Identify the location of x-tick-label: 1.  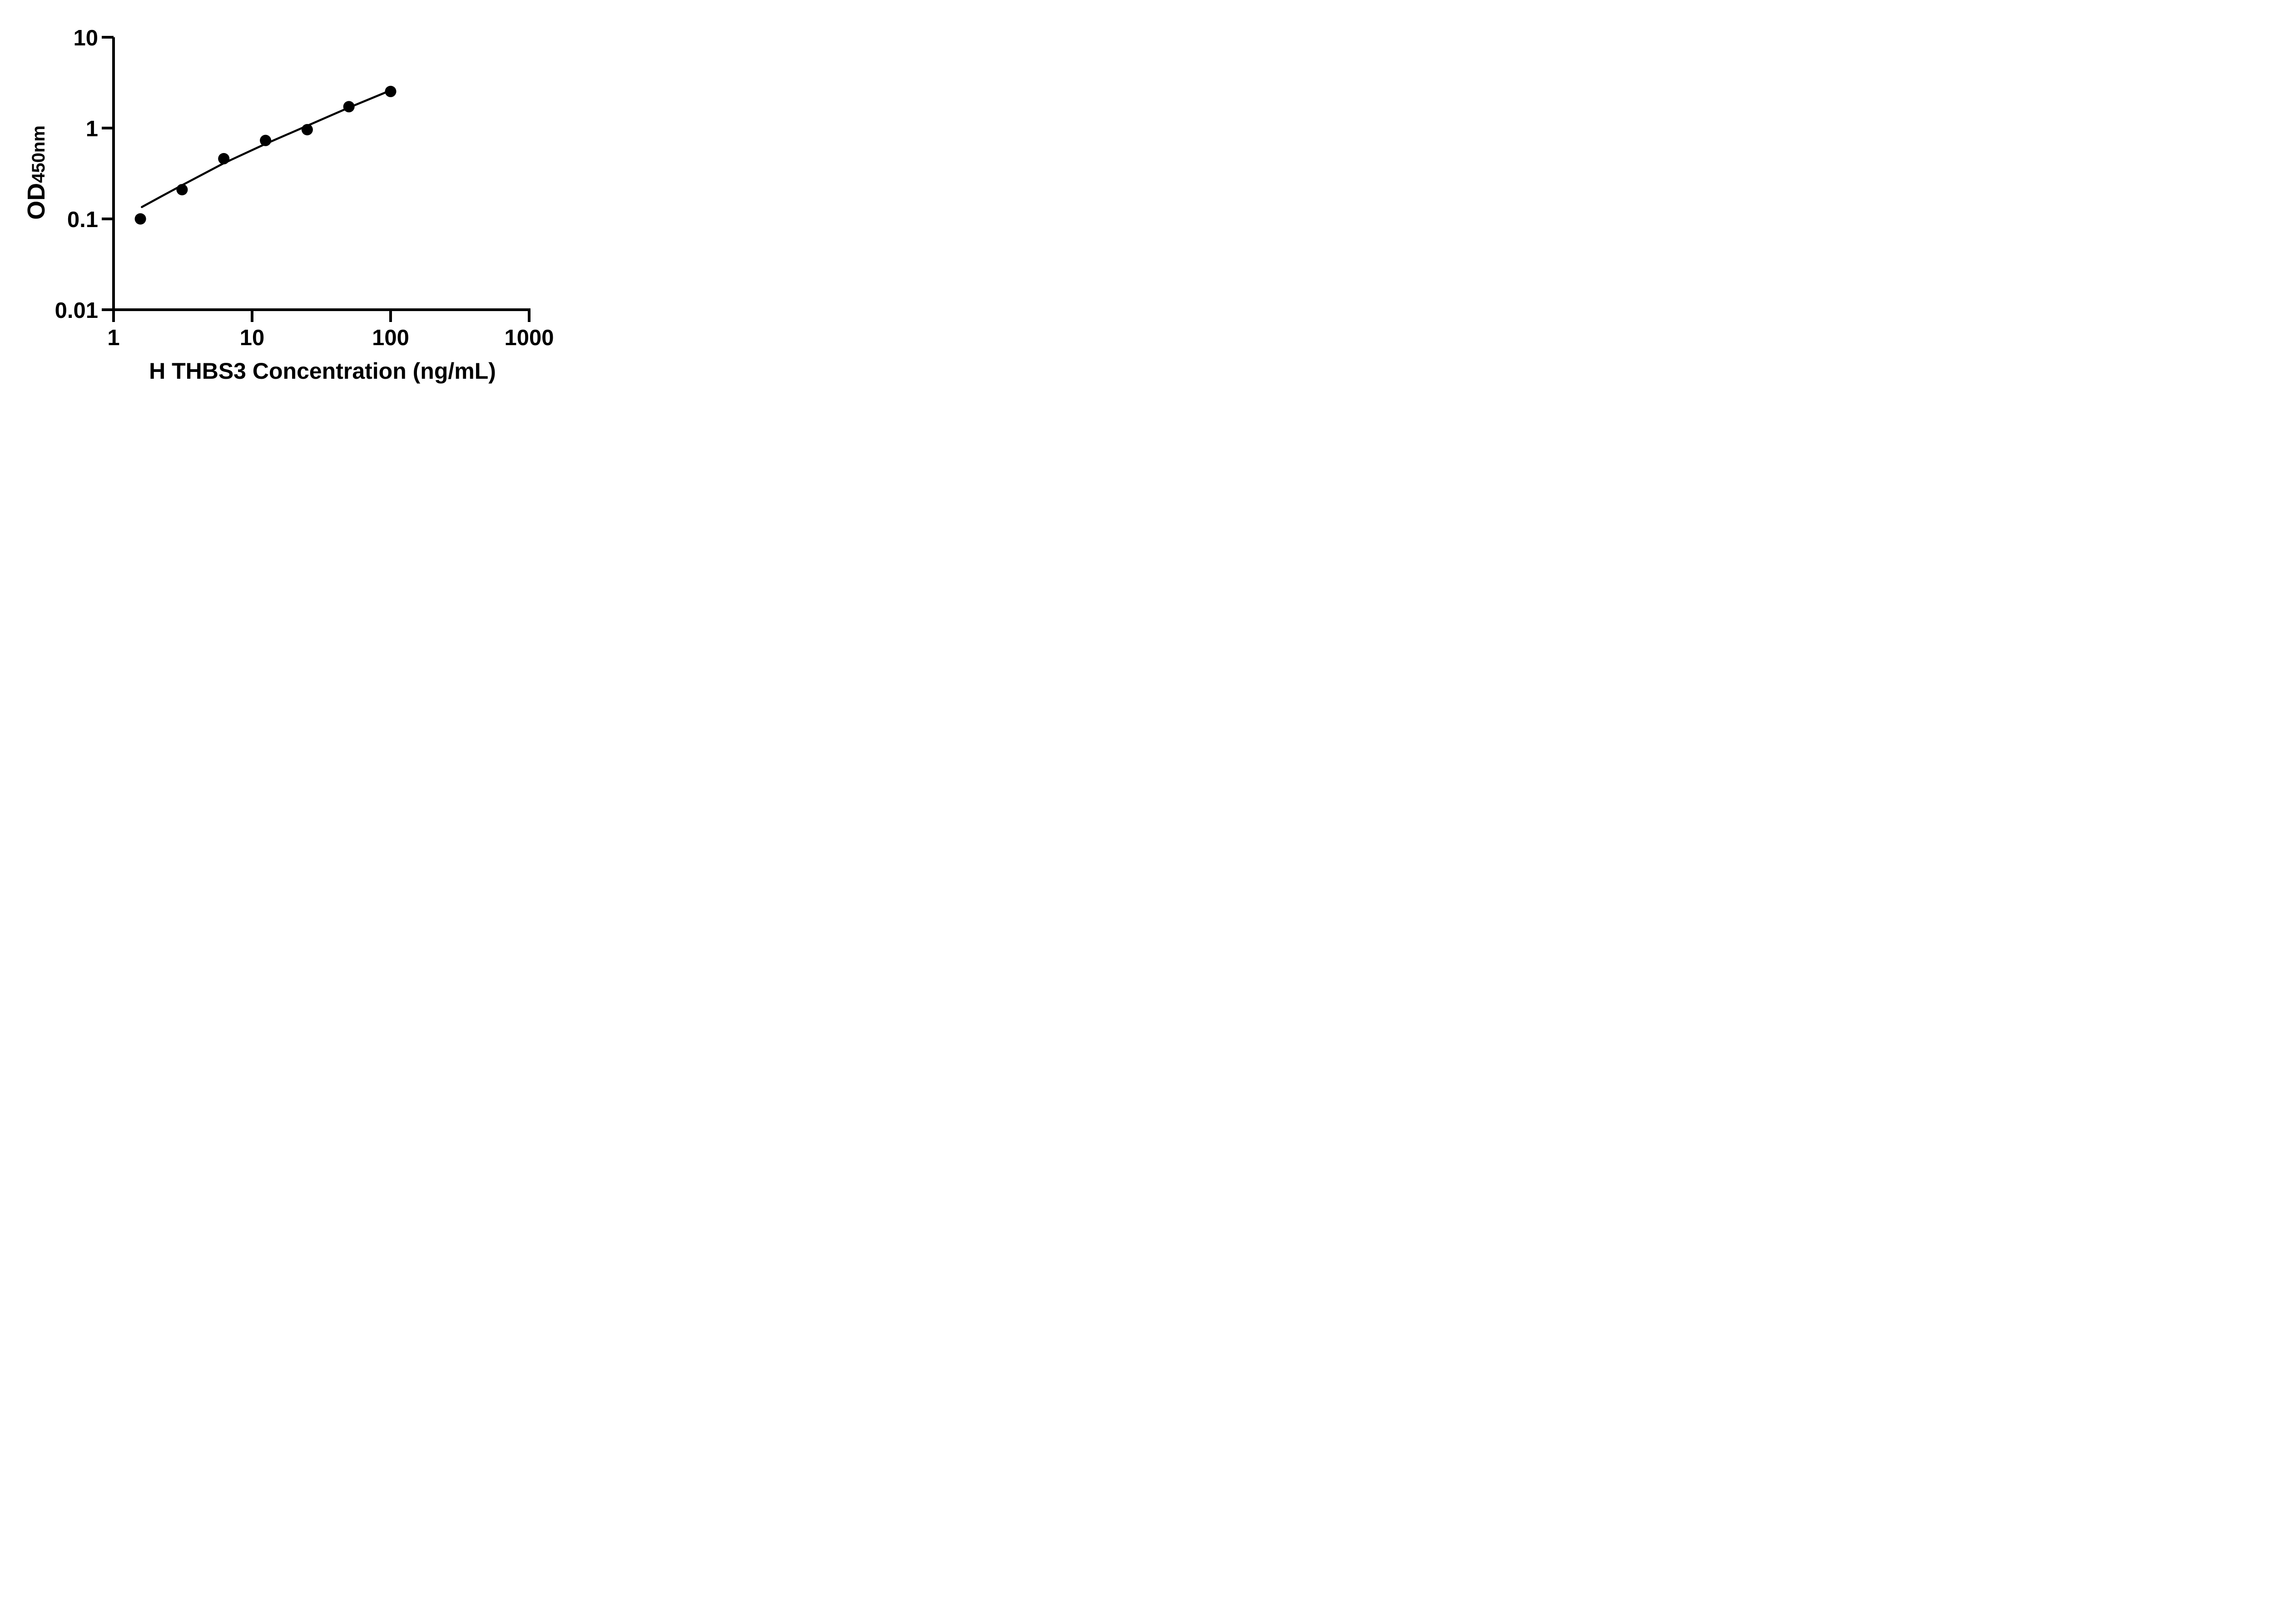
(113, 338).